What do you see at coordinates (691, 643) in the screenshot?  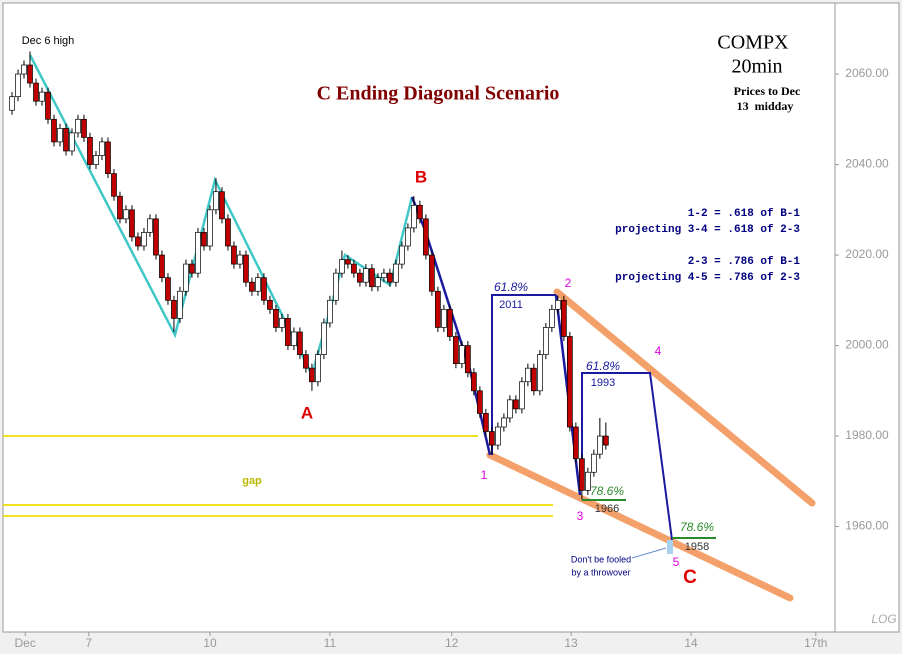 I see `x-tick-label: 14` at bounding box center [691, 643].